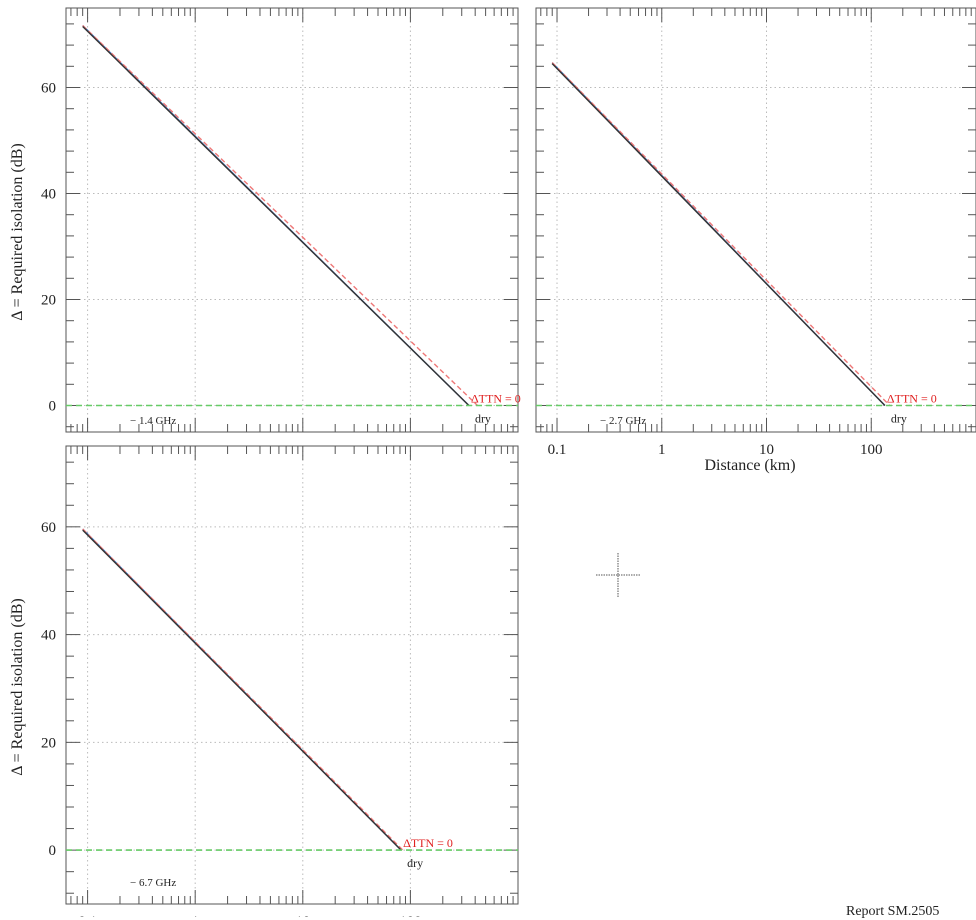 The height and width of the screenshot is (920, 976). Describe the element at coordinates (749, 465) in the screenshot. I see `x-axis-title: Distance (km)` at that location.